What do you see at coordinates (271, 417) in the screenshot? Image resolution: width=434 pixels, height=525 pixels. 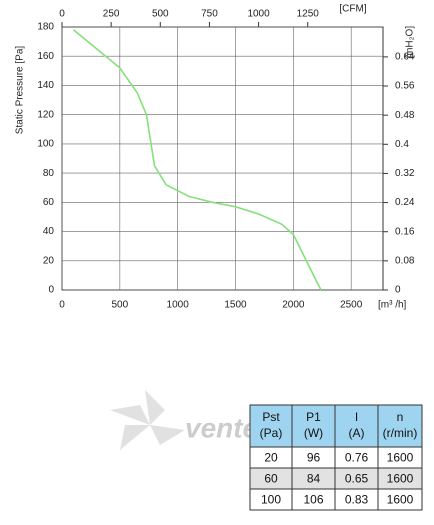 I see `header-name: Pst` at bounding box center [271, 417].